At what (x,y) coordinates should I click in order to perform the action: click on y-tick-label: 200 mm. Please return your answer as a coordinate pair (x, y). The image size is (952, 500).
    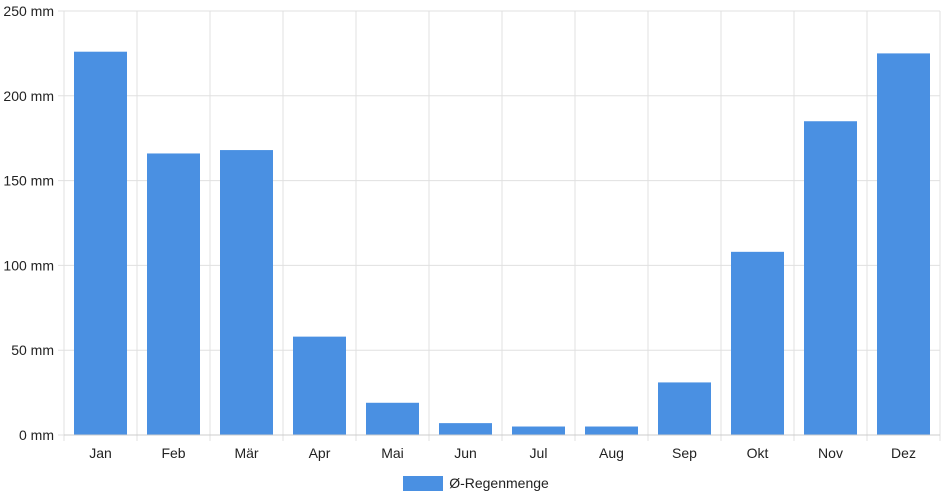
    Looking at the image, I should click on (28, 96).